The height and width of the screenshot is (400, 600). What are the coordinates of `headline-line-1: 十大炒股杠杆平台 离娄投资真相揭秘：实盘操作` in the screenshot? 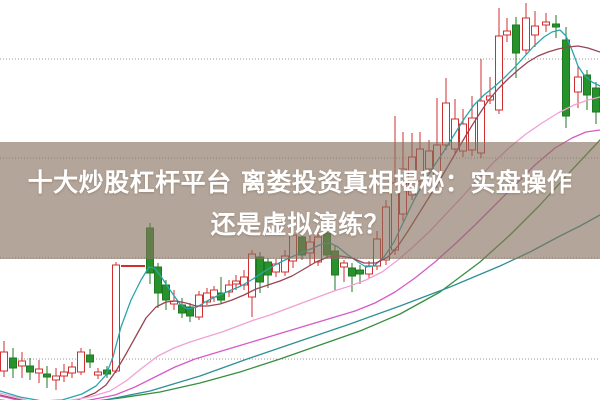 It's located at (300, 182).